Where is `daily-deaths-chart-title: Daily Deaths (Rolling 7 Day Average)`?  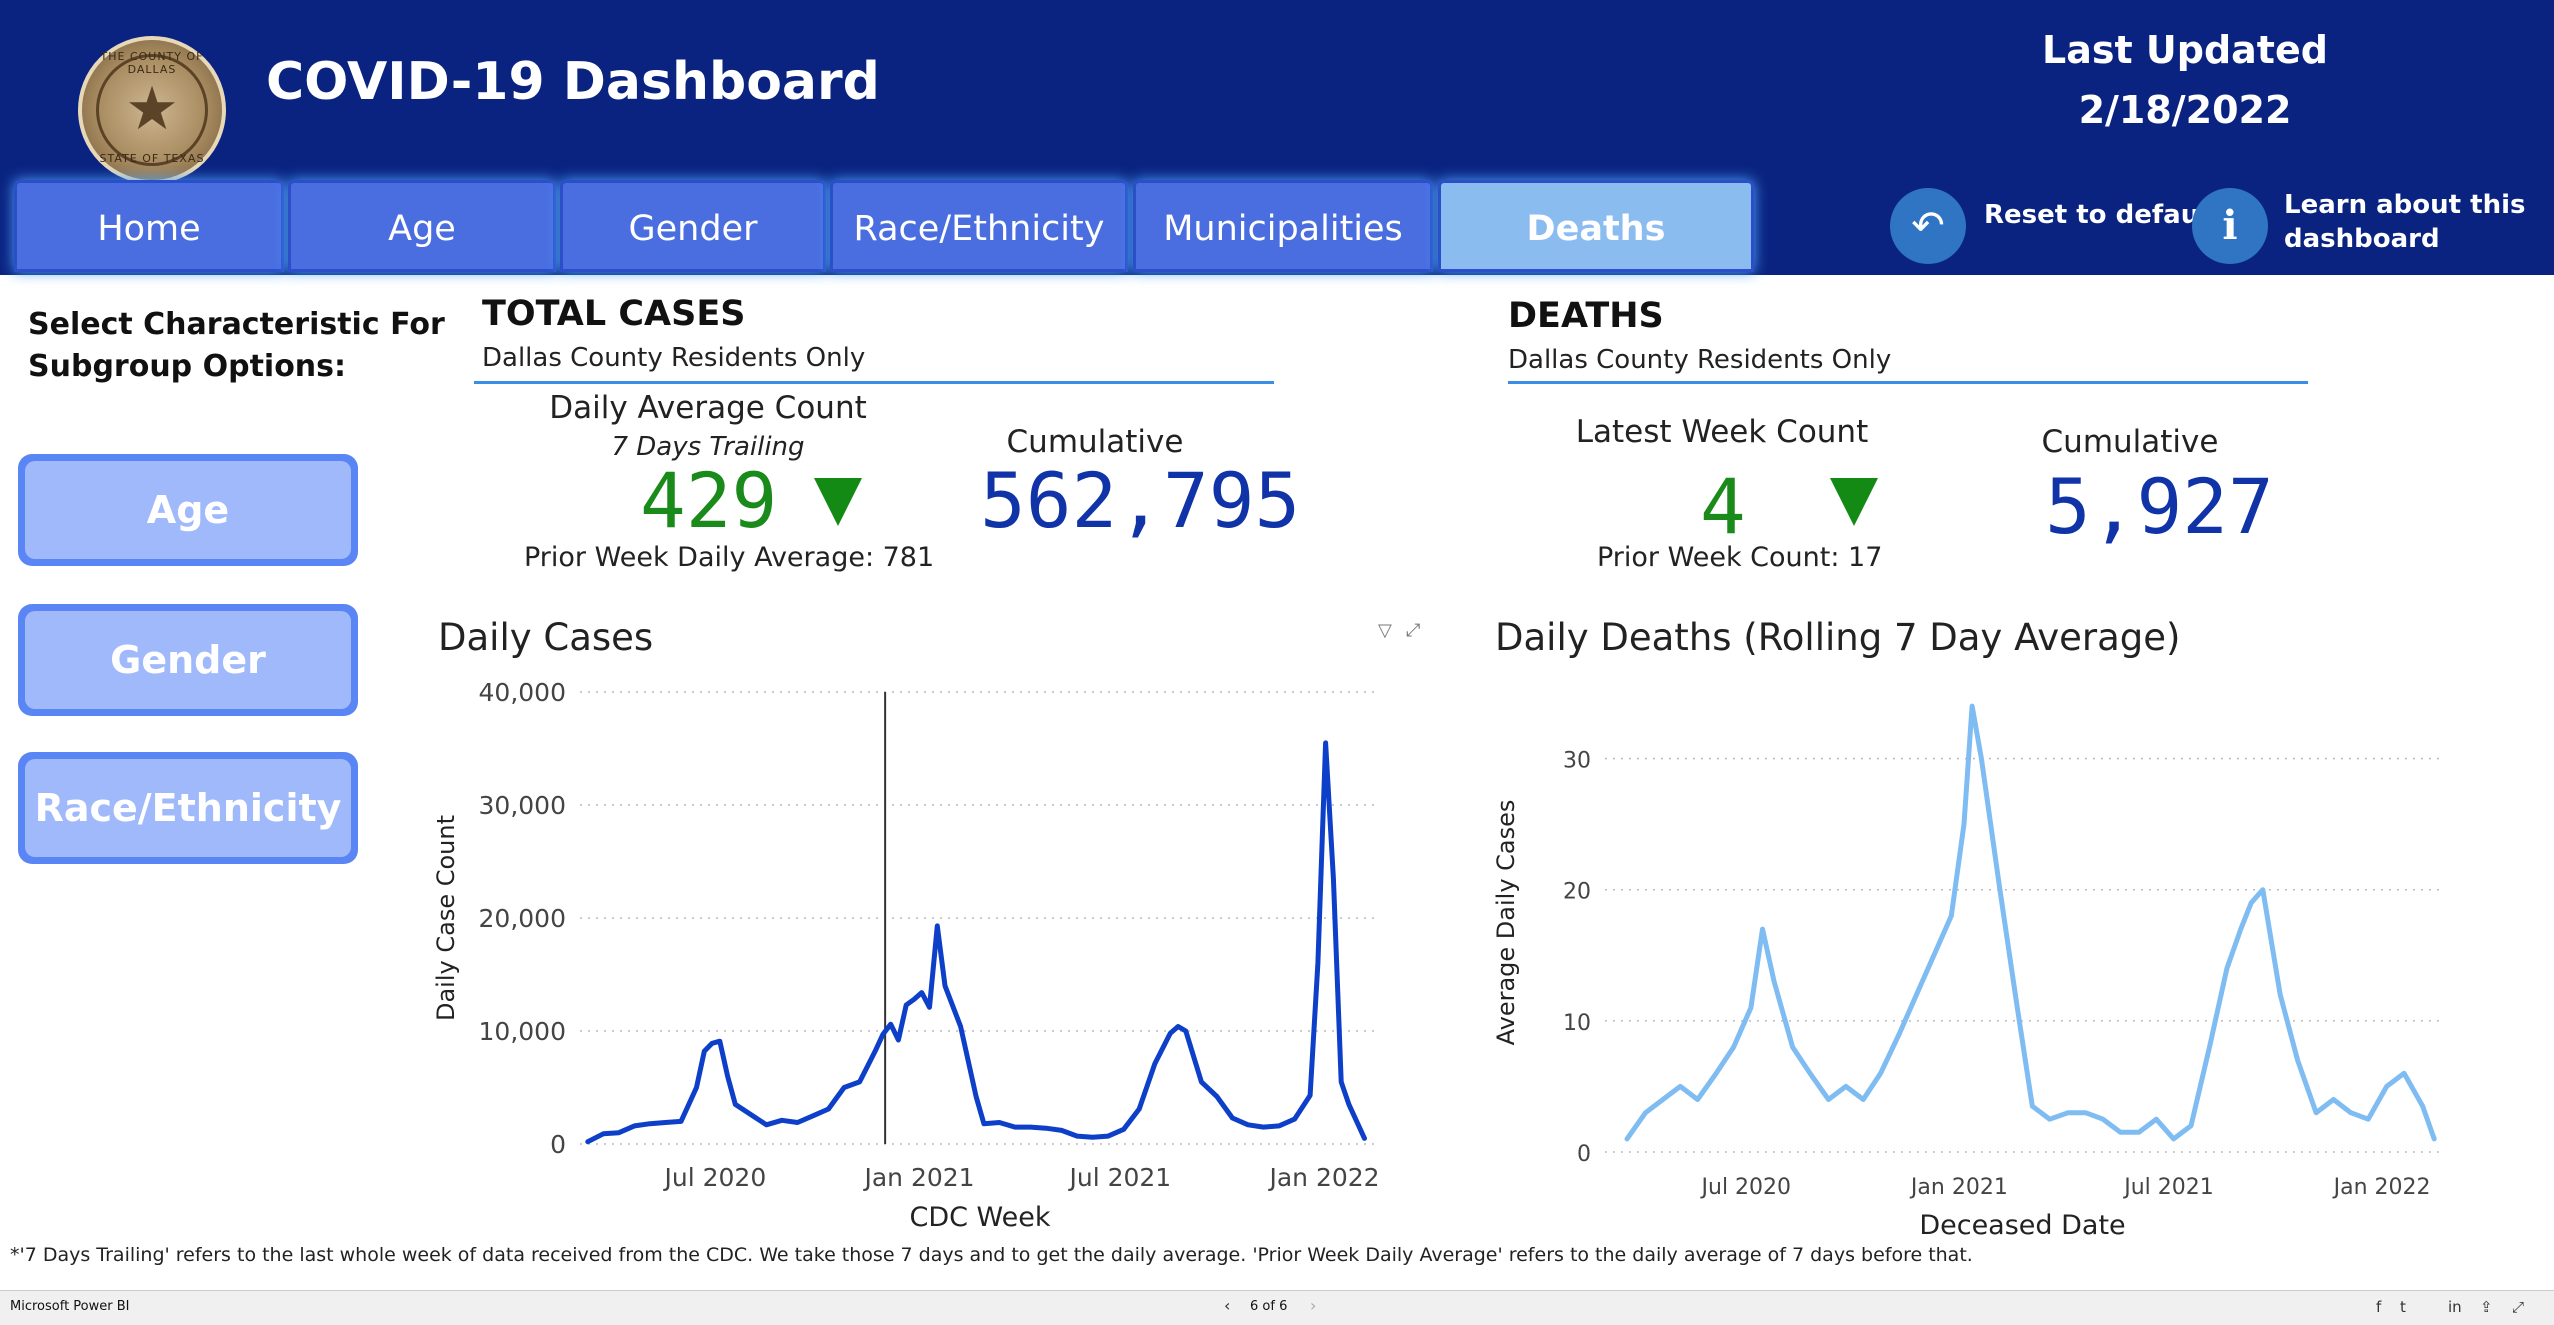 daily-deaths-chart-title: Daily Deaths (Rolling 7 Day Average) is located at coordinates (1838, 637).